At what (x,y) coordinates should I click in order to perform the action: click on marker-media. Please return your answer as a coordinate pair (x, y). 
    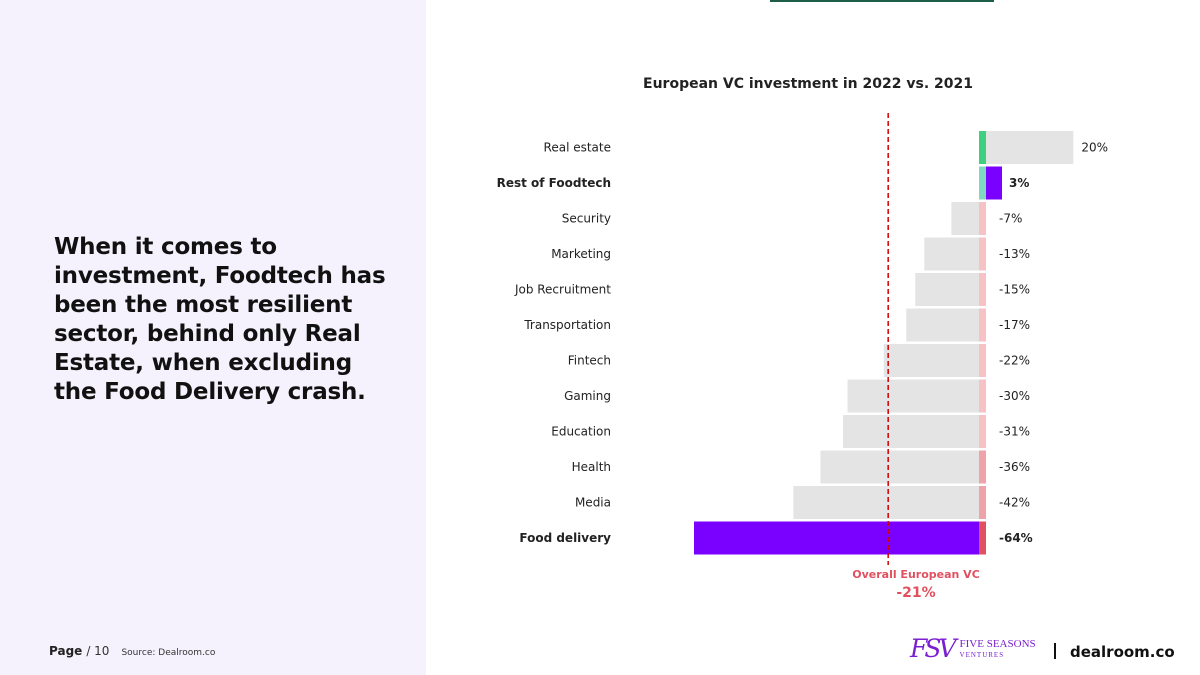
    Looking at the image, I should click on (982, 502).